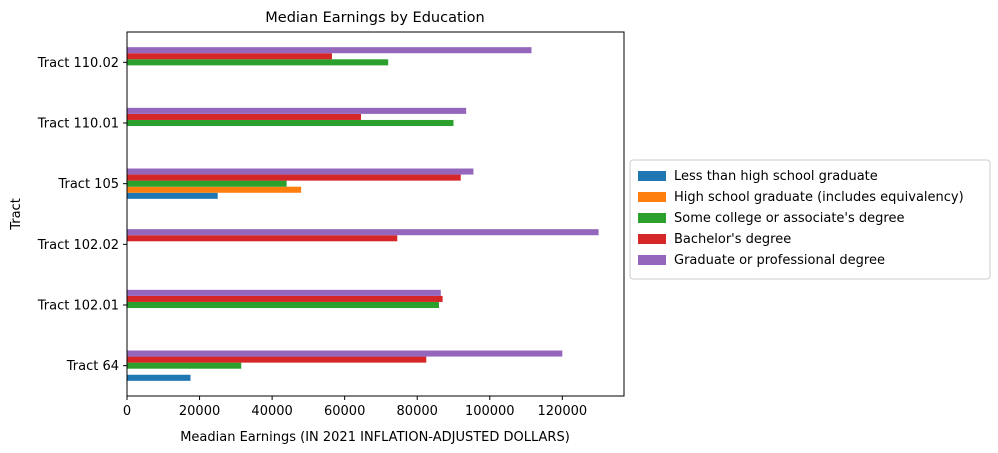 The width and height of the screenshot is (998, 453). Describe the element at coordinates (78, 63) in the screenshot. I see `y-tick-label: Tract 110.02` at that location.